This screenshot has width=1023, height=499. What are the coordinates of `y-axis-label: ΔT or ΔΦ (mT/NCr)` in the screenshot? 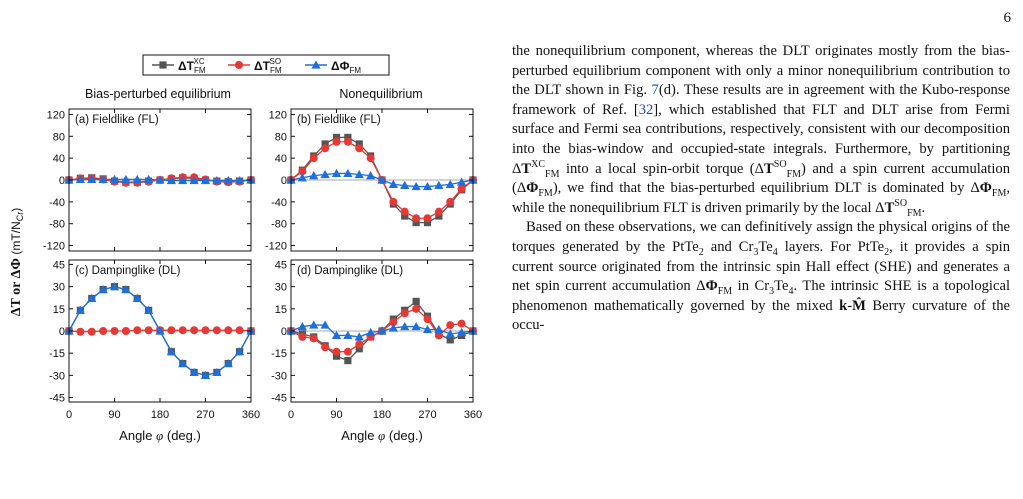 It's located at (17, 262).